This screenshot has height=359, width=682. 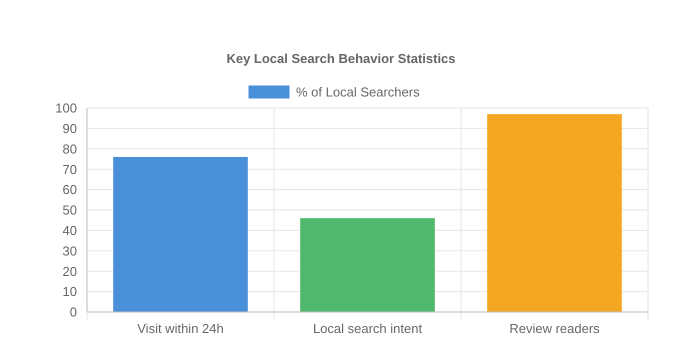 What do you see at coordinates (358, 92) in the screenshot?
I see `legend-label: % of Local Searchers` at bounding box center [358, 92].